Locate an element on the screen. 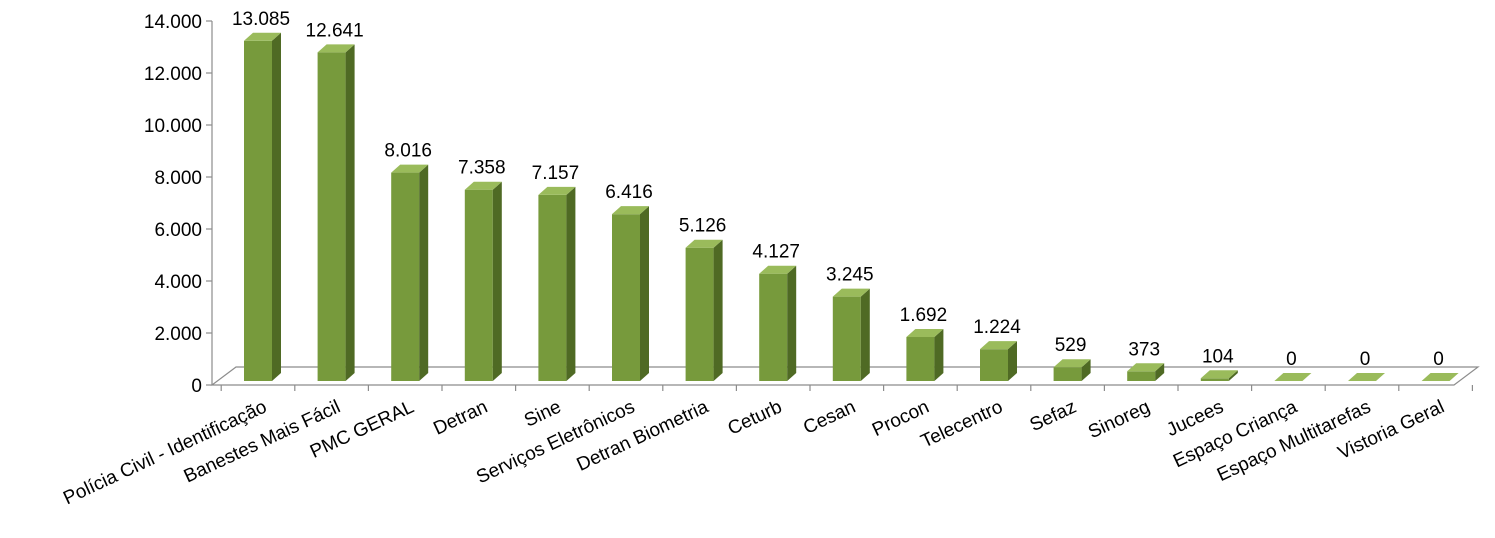 The image size is (1495, 538). y-tick-label: 0 is located at coordinates (196, 386).